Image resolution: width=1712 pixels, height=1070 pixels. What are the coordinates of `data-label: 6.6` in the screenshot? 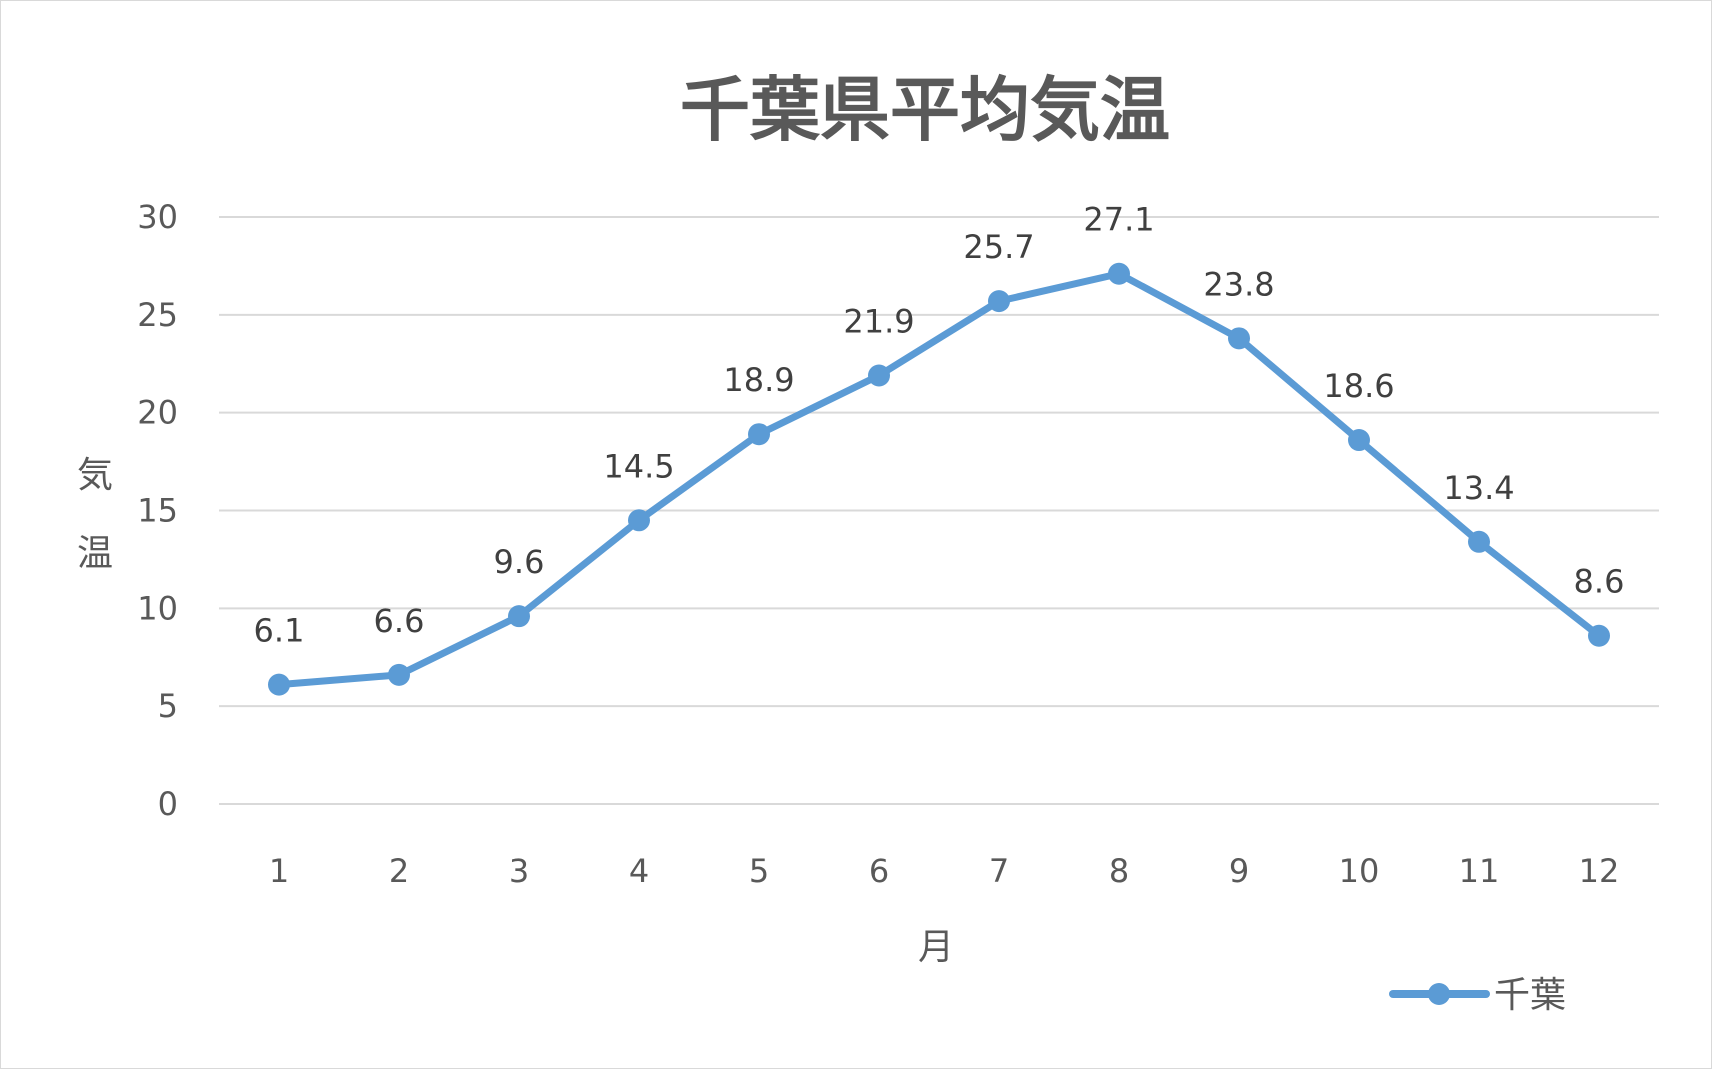 It's located at (399, 621).